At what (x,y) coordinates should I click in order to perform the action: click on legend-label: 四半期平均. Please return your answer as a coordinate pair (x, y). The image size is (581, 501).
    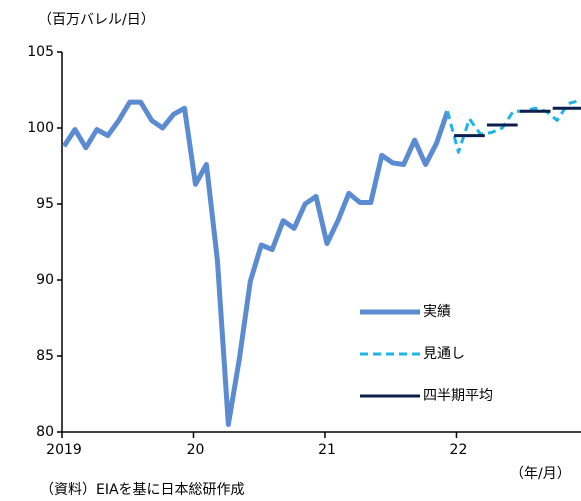
    Looking at the image, I should click on (458, 396).